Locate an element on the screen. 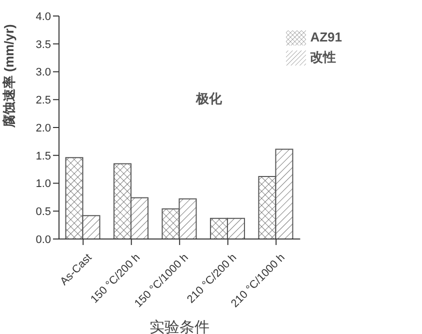 This screenshot has height=334, width=422. legend-label: 改性 is located at coordinates (323, 56).